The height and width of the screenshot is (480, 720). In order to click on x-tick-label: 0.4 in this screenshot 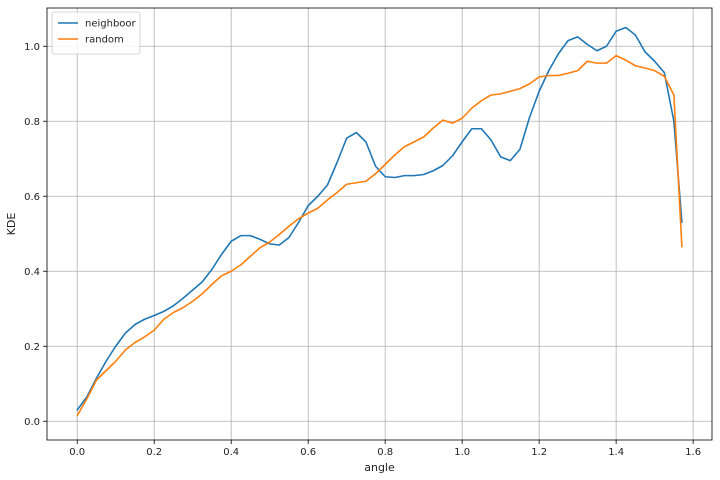, I will do `click(231, 452)`.